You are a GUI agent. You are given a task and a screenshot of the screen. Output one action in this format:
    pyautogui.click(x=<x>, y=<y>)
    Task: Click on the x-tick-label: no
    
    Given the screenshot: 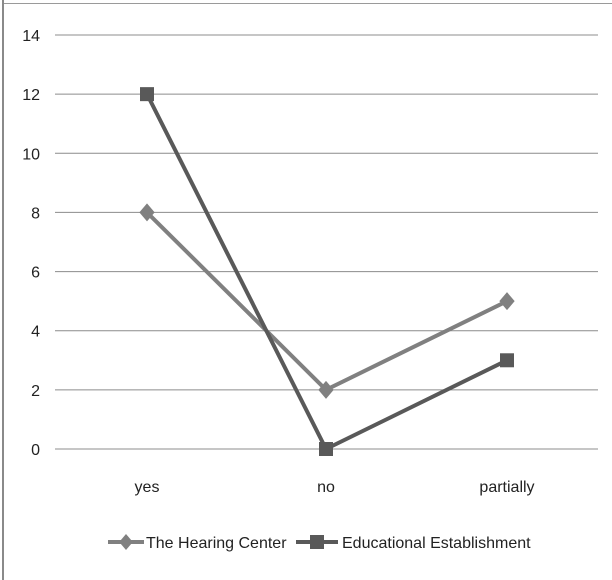 What is the action you would take?
    pyautogui.click(x=326, y=487)
    